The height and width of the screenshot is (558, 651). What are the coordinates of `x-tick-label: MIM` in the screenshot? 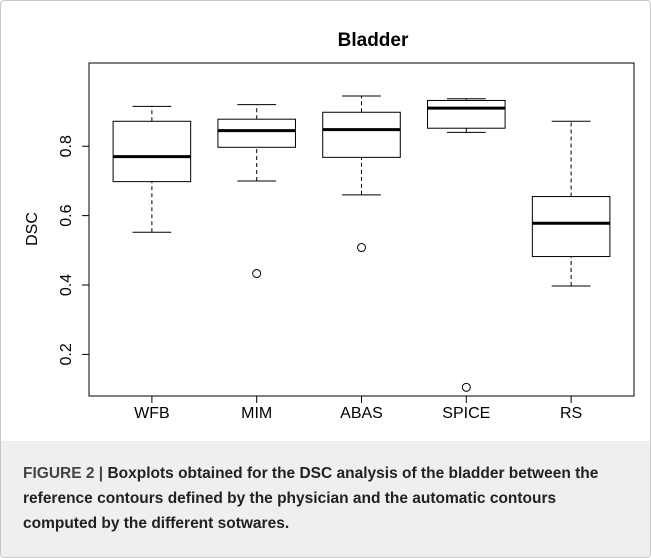 It's located at (256, 413).